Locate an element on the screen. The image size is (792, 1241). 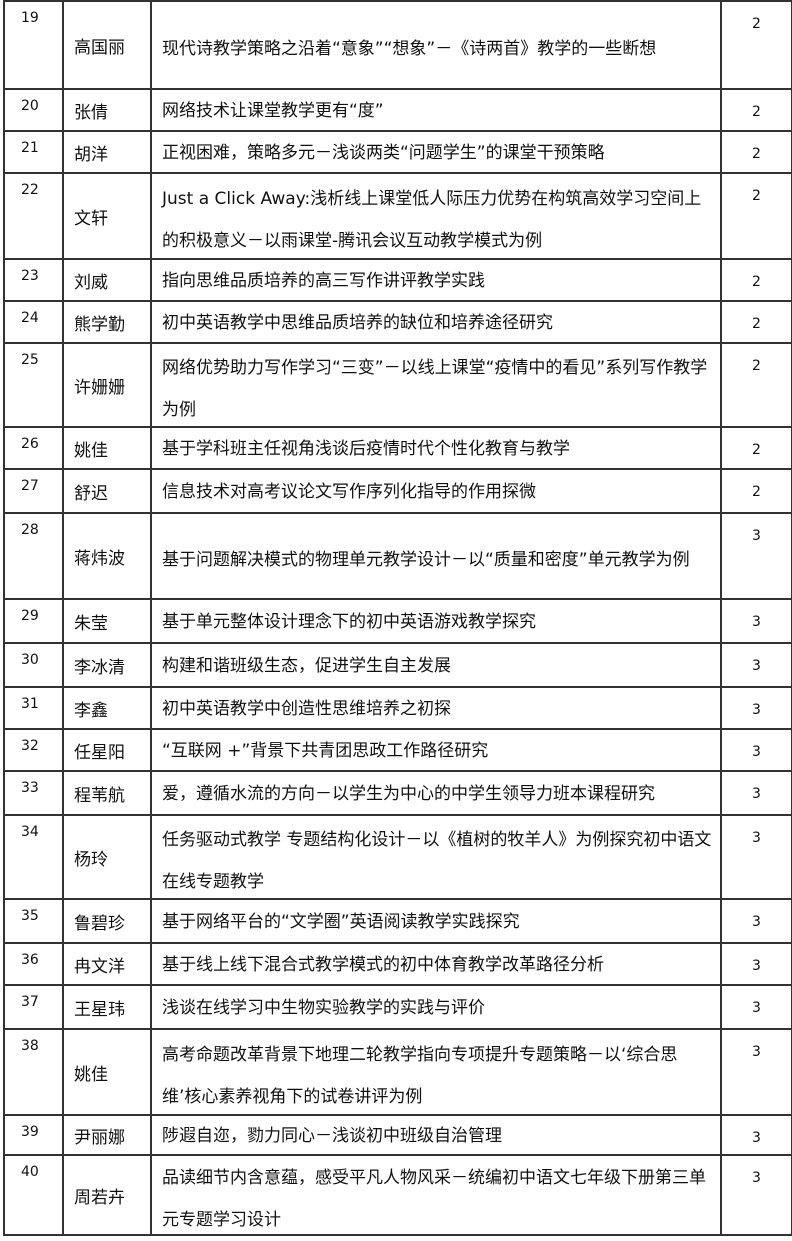
row-number: 28 is located at coordinates (34, 556).